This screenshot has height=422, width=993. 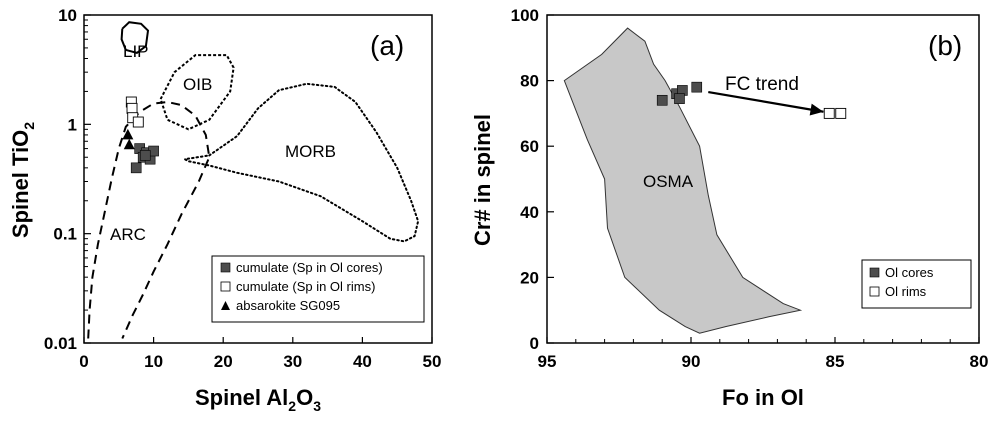 What do you see at coordinates (945, 45) in the screenshot?
I see `panel-b-label: (b)` at bounding box center [945, 45].